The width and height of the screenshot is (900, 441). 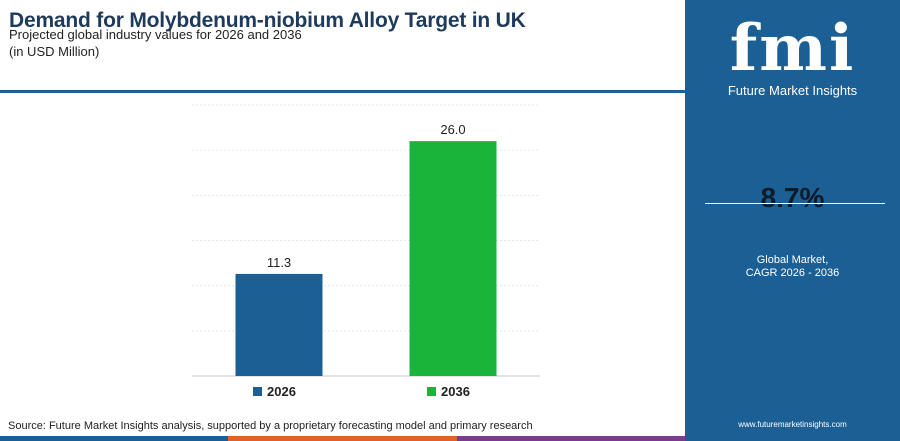 I want to click on legend-swatch-2036, so click(x=431, y=391).